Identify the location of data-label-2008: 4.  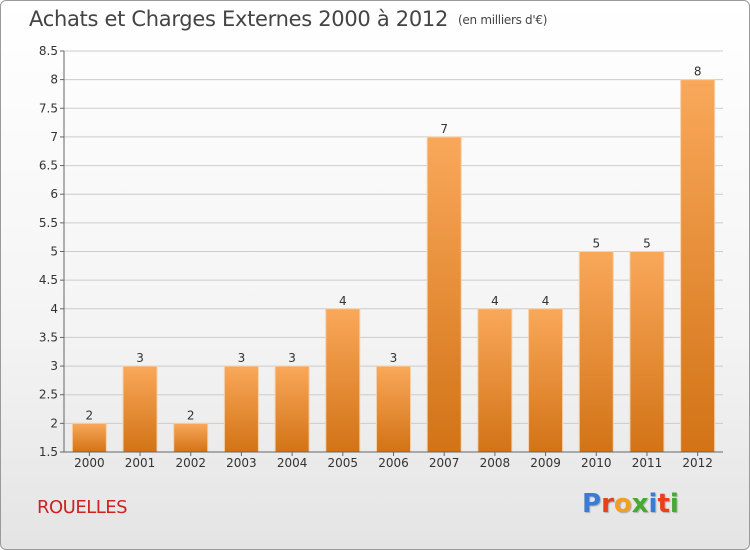
(495, 301).